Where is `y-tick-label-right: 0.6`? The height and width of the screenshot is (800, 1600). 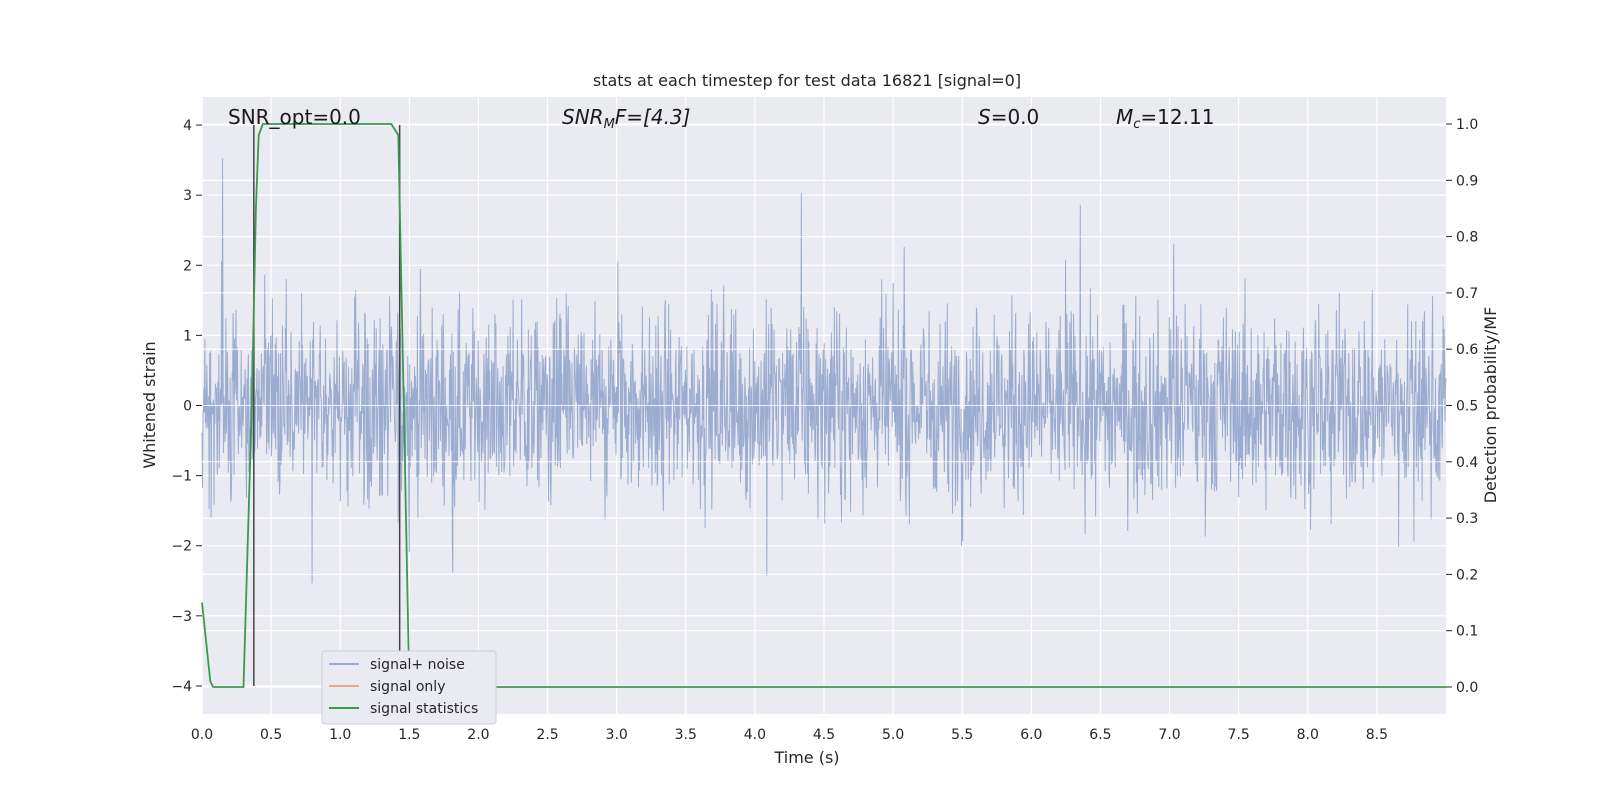 y-tick-label-right: 0.6 is located at coordinates (1467, 350).